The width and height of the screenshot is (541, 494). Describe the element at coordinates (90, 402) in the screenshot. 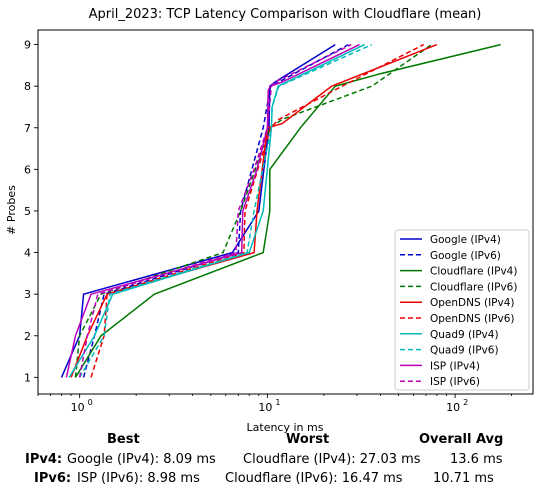

I see `x-tick-exponent: 0` at that location.